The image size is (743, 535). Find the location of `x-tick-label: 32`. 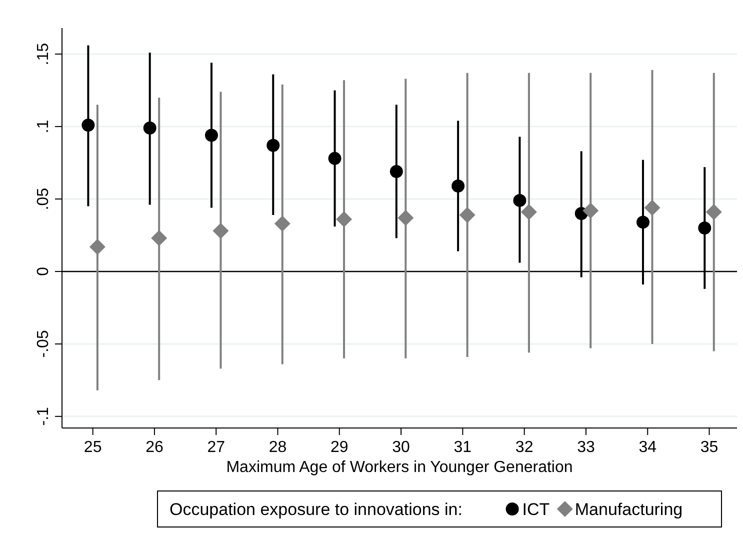

x-tick-label: 32 is located at coordinates (524, 447).